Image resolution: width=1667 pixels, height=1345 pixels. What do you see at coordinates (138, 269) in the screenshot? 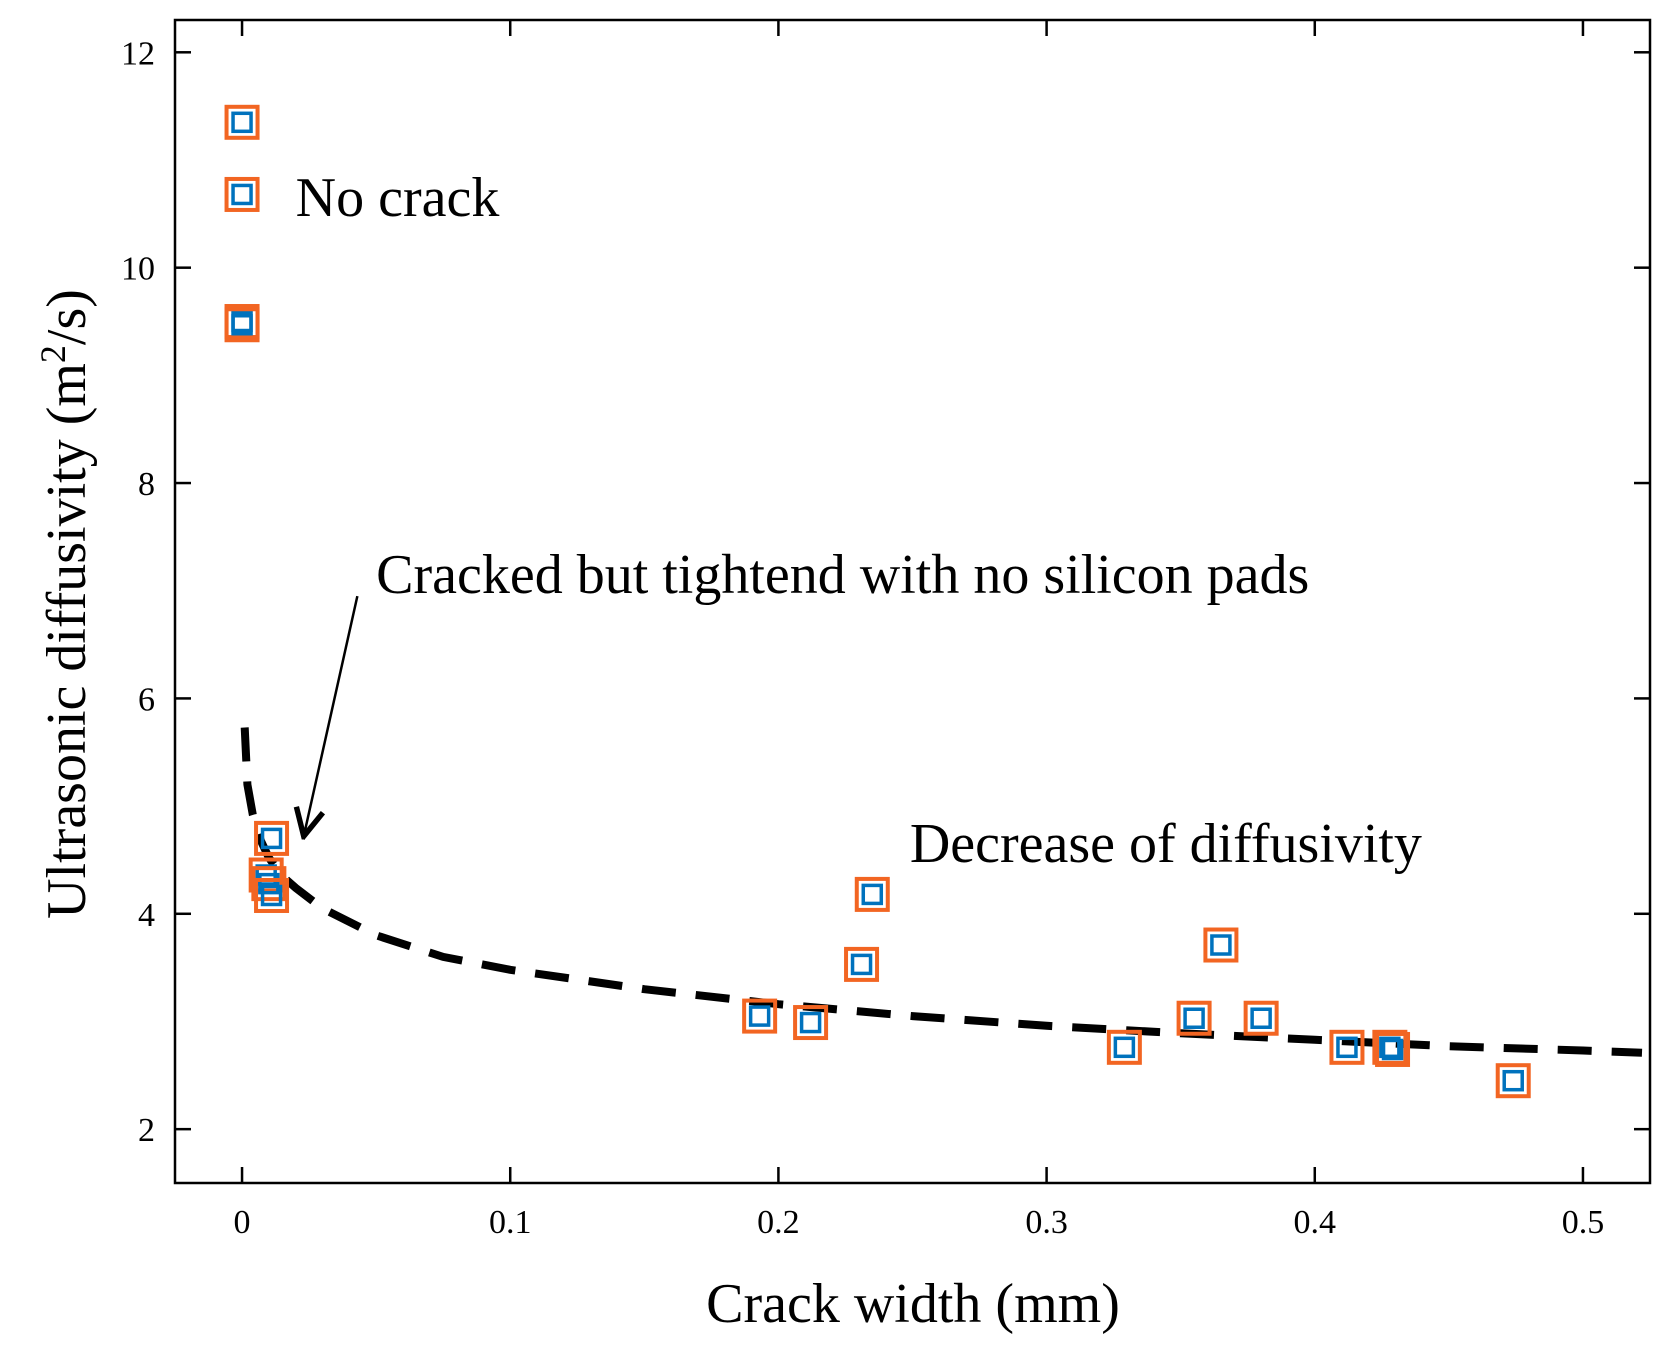
I see `y-tick-label: 10` at bounding box center [138, 269].